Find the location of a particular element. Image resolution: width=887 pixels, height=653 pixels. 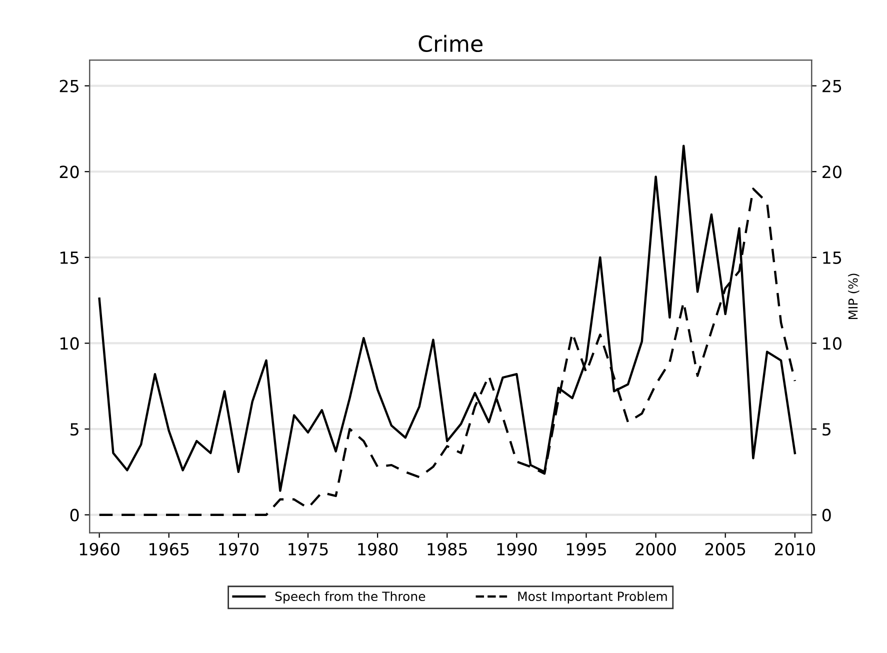

y-tick-label: 10 is located at coordinates (69, 343).